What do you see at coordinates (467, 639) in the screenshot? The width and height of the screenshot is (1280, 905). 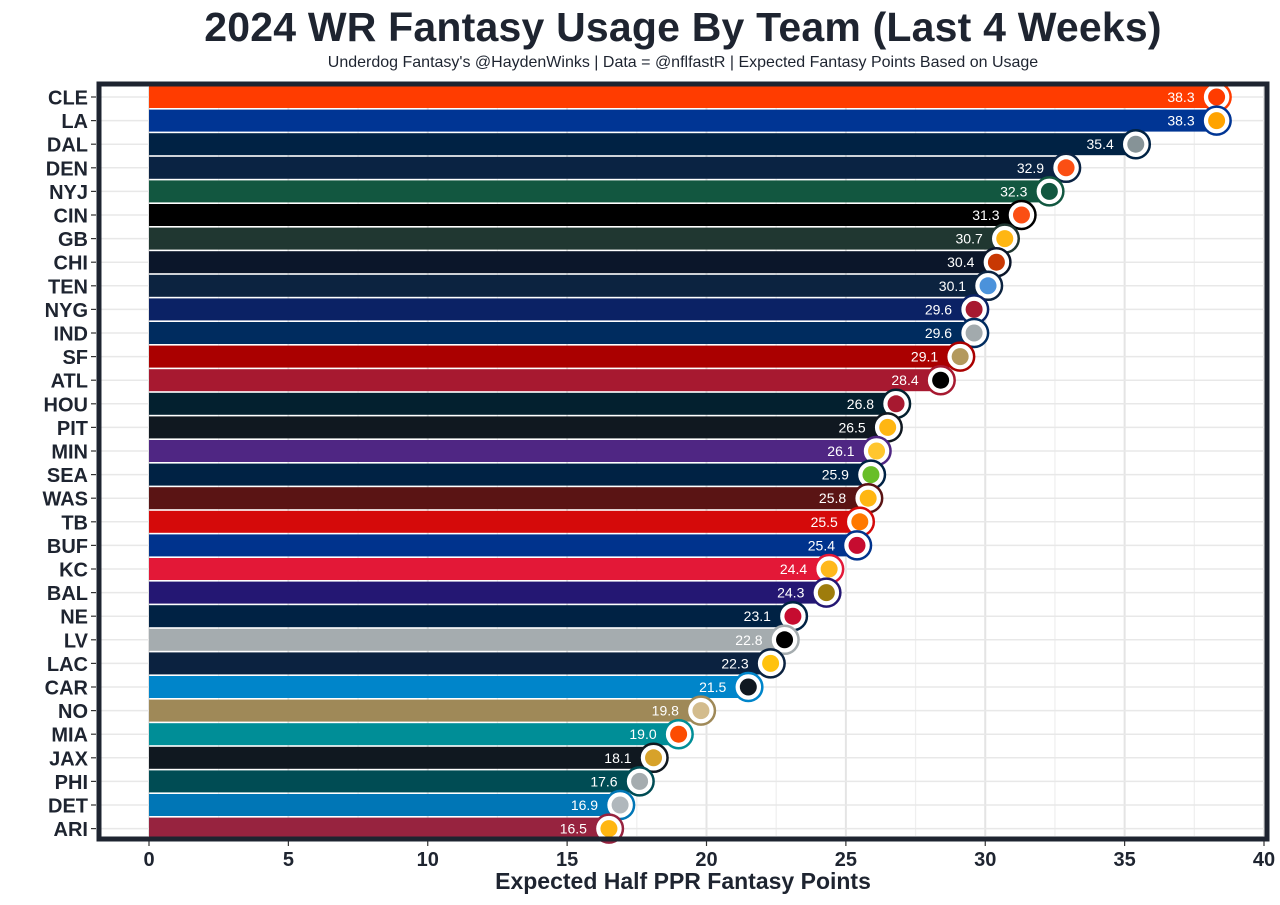 I see `bar-lv` at bounding box center [467, 639].